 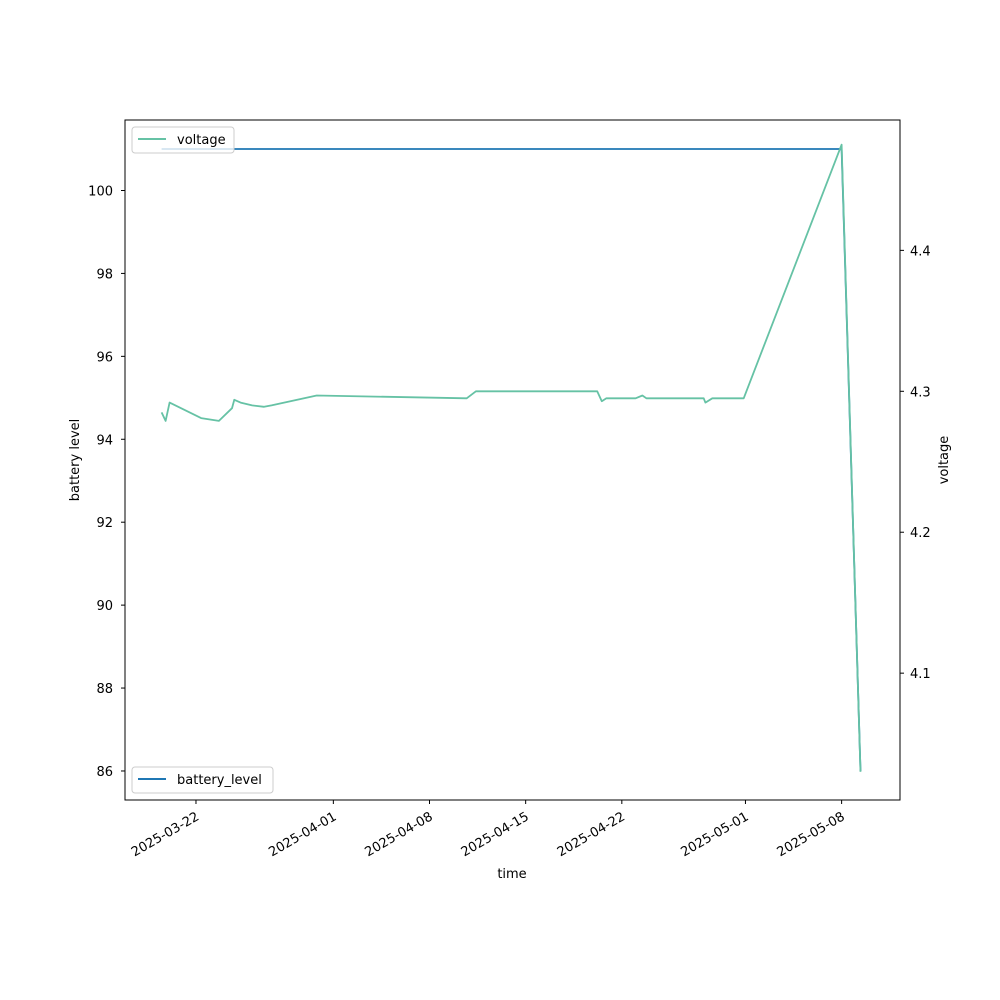 What do you see at coordinates (104, 689) in the screenshot?
I see `y-left-tick-label: 88` at bounding box center [104, 689].